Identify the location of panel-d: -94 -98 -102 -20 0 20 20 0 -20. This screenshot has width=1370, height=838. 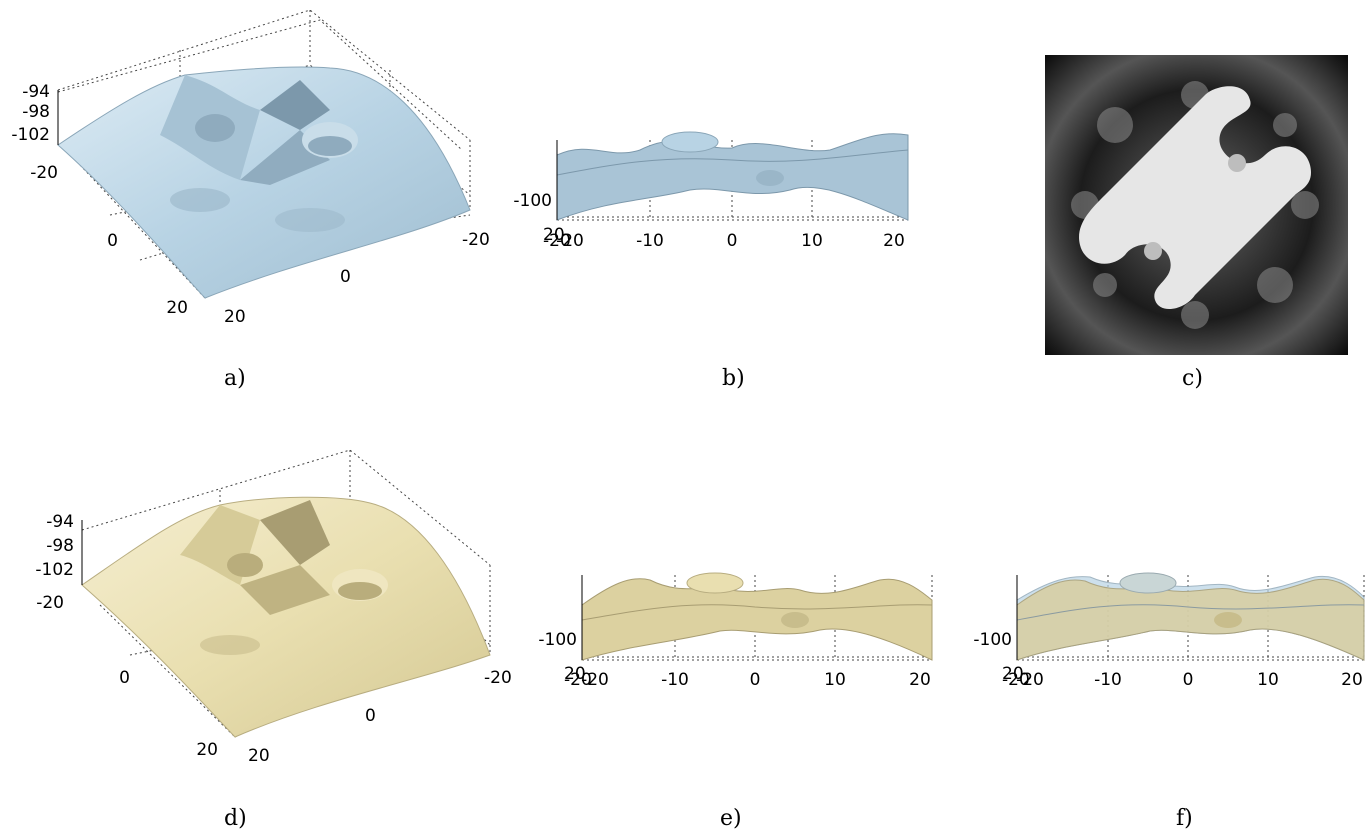
(270, 610).